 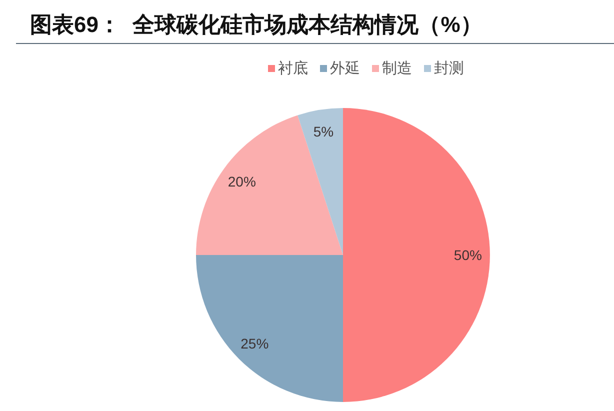 I want to click on data-label: 50%, so click(x=468, y=255).